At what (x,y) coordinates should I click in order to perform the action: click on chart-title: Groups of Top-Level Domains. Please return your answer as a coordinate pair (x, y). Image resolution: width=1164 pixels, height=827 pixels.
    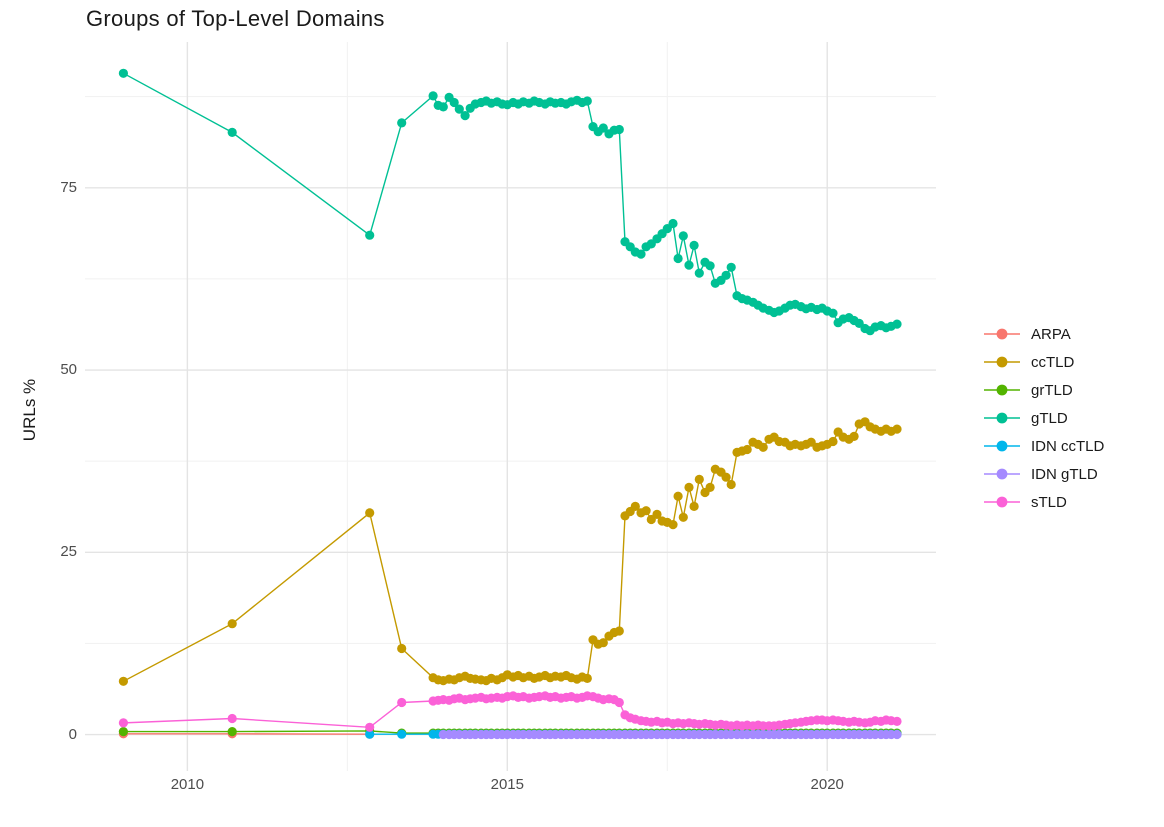
    Looking at the image, I should click on (235, 18).